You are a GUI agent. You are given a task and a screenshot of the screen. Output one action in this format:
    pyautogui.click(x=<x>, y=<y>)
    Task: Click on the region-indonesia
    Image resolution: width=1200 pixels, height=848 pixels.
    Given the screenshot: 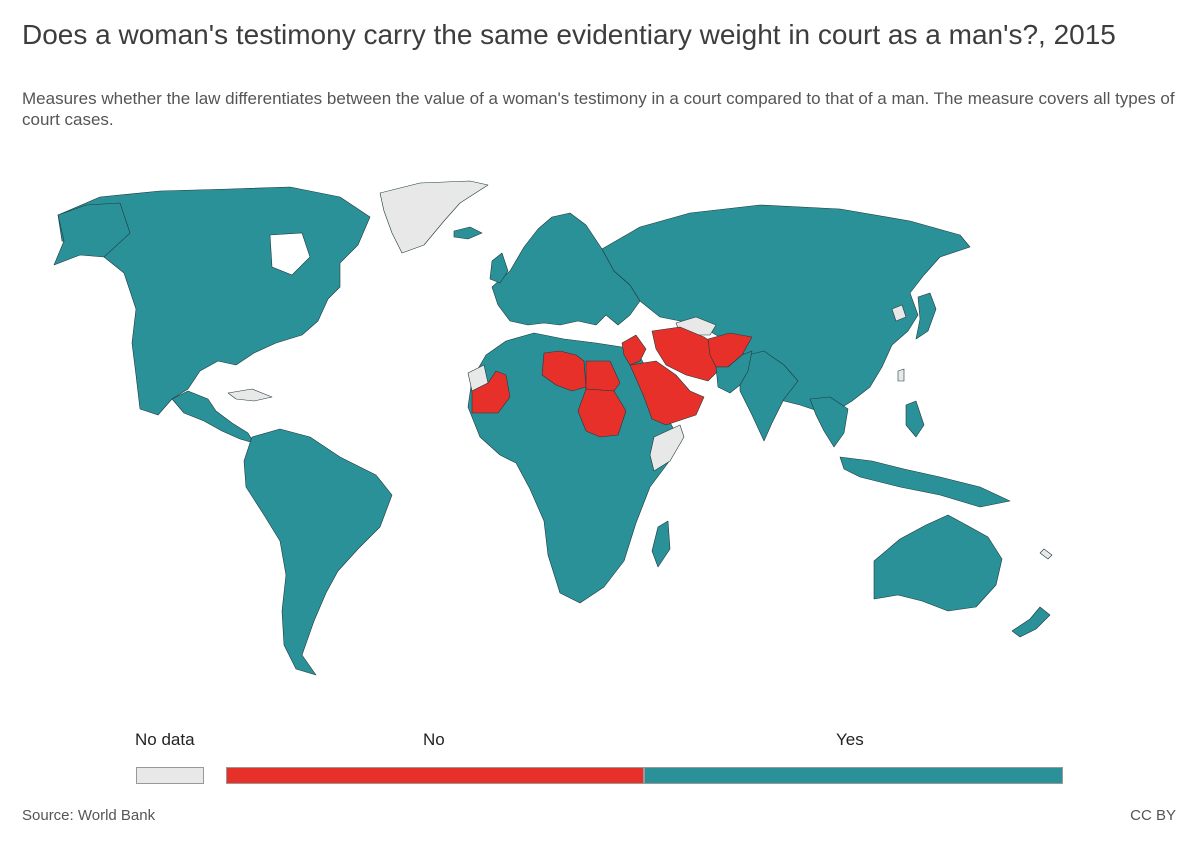 What is the action you would take?
    pyautogui.click(x=925, y=482)
    